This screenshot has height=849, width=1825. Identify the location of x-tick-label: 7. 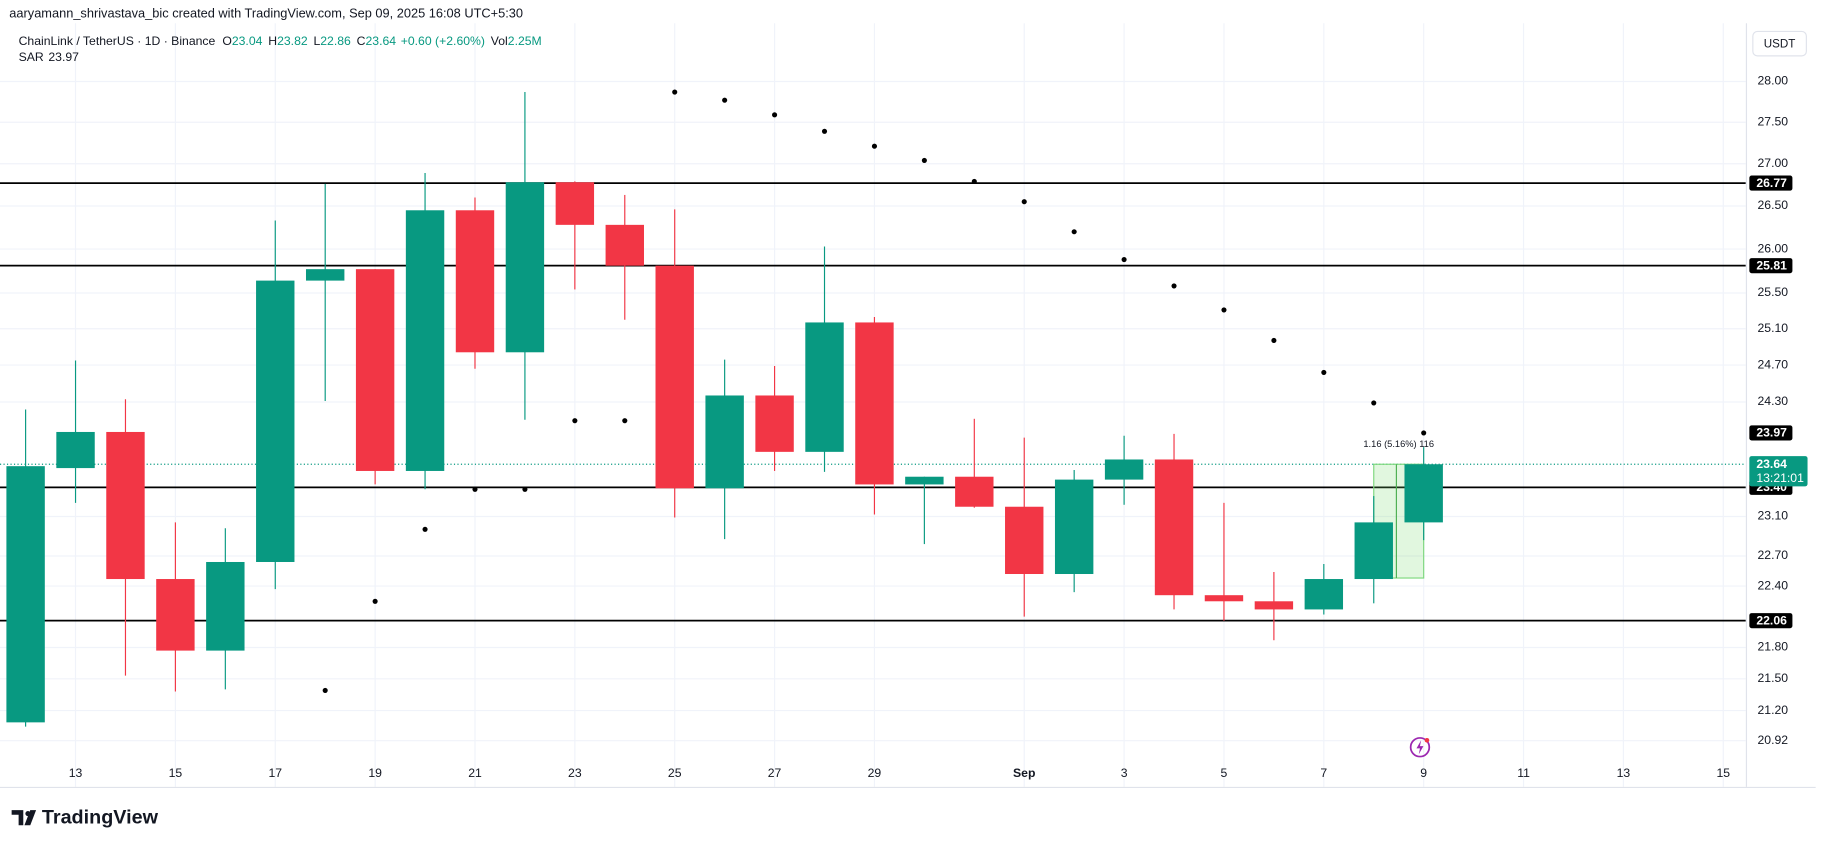
(1323, 773).